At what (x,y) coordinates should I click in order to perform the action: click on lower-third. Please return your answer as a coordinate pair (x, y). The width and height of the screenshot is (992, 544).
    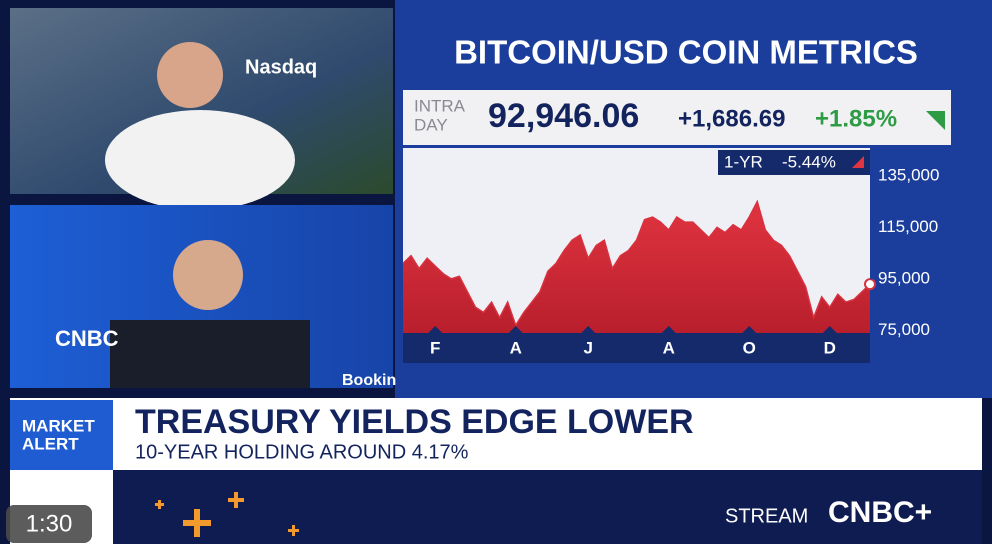
    Looking at the image, I should click on (496, 434).